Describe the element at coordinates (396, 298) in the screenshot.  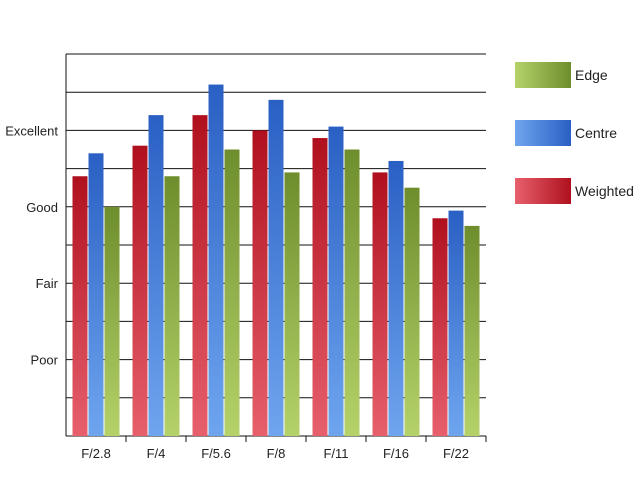
I see `bar-centre-f16` at that location.